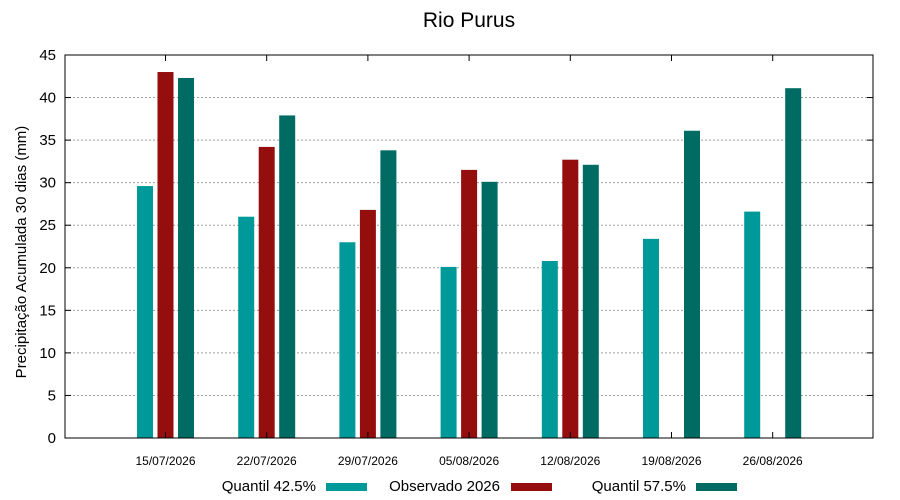  Describe the element at coordinates (269, 486) in the screenshot. I see `legend-label-1: Quantil 42.5%` at that location.